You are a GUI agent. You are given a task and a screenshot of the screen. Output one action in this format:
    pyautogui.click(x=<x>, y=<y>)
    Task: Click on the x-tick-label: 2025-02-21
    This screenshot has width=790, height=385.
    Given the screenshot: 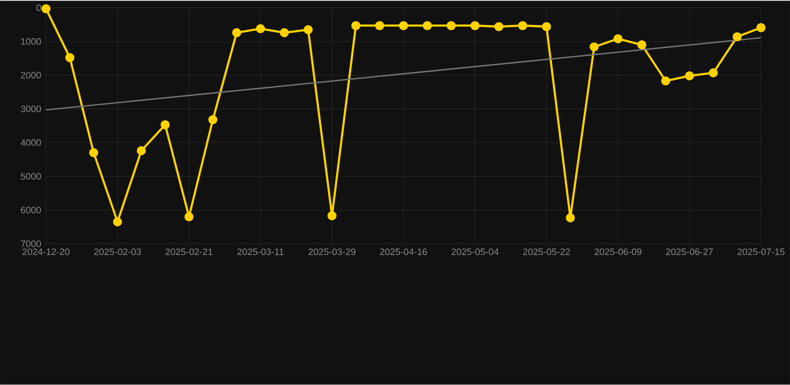 What is the action you would take?
    pyautogui.click(x=189, y=252)
    